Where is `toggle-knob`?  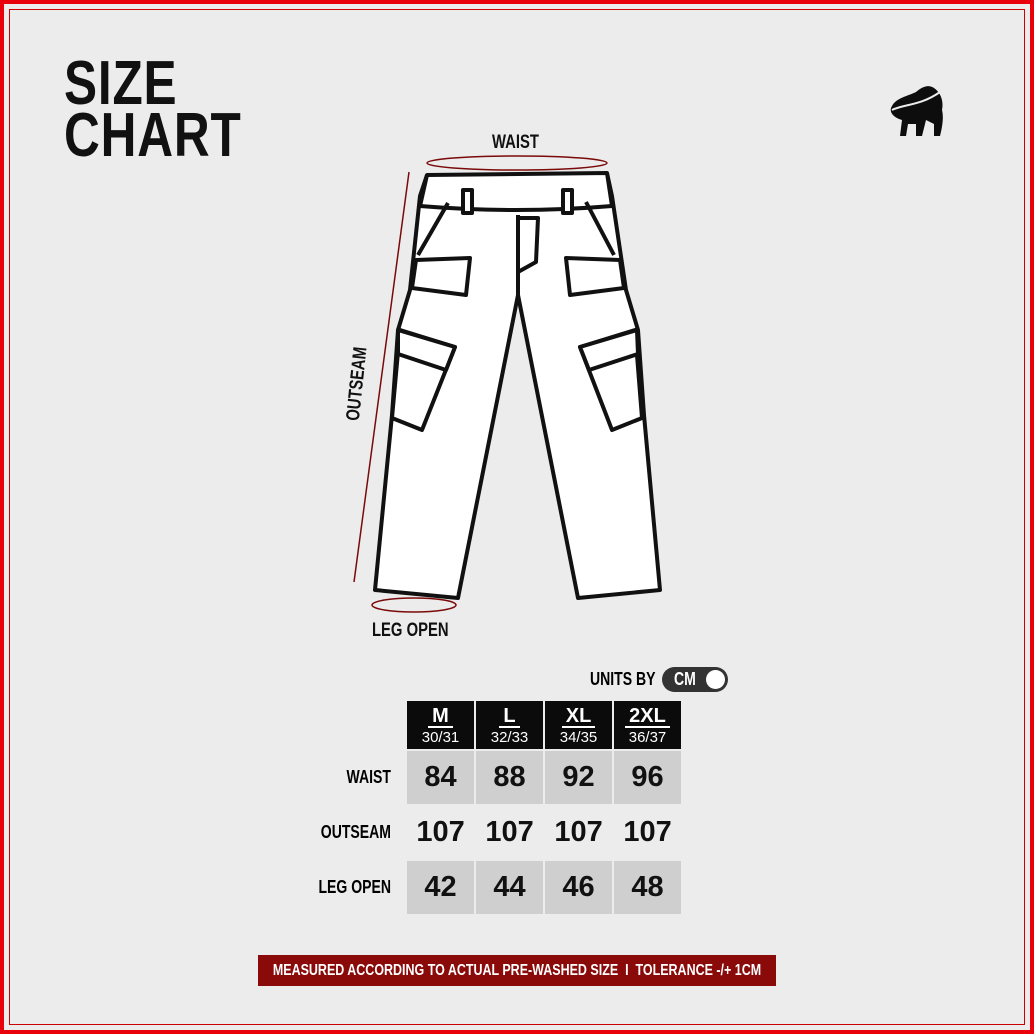
toggle-knob is located at coordinates (715, 679).